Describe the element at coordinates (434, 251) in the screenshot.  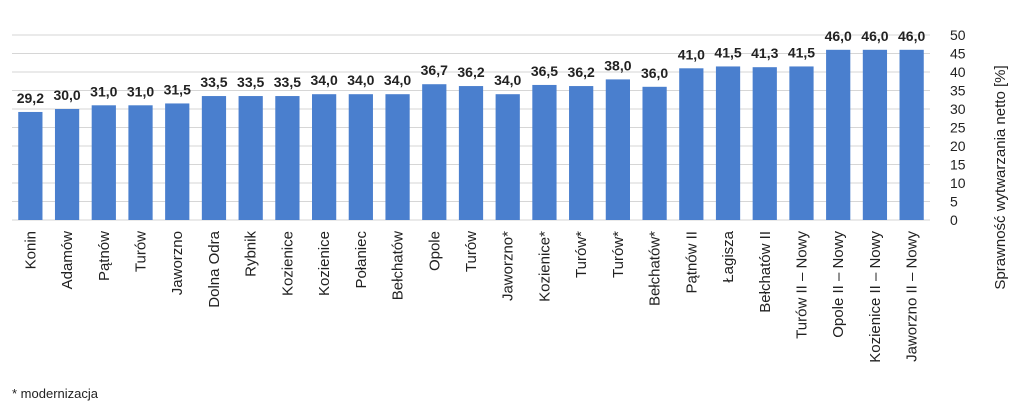
I see `x-tick-label: Opole` at that location.